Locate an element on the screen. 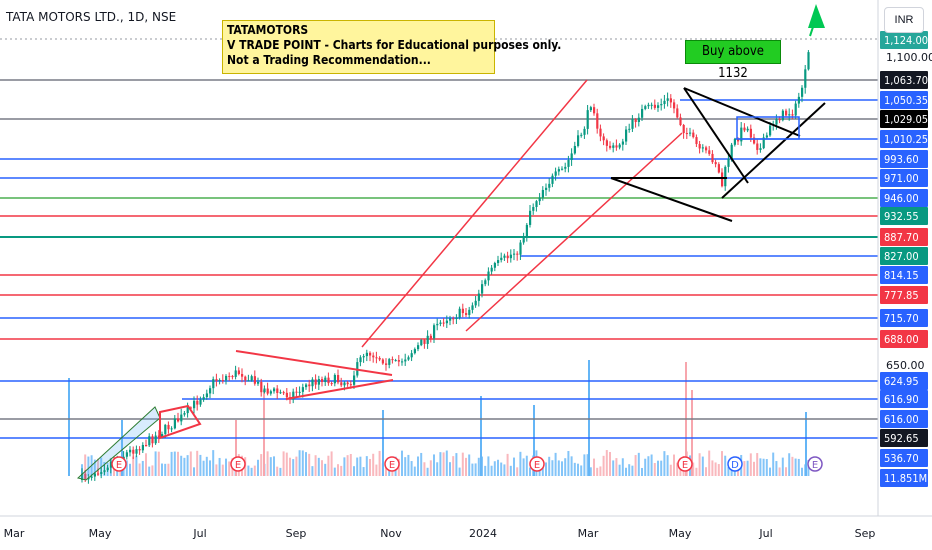 This screenshot has width=932, height=550. x-tick-label: May is located at coordinates (100, 533).